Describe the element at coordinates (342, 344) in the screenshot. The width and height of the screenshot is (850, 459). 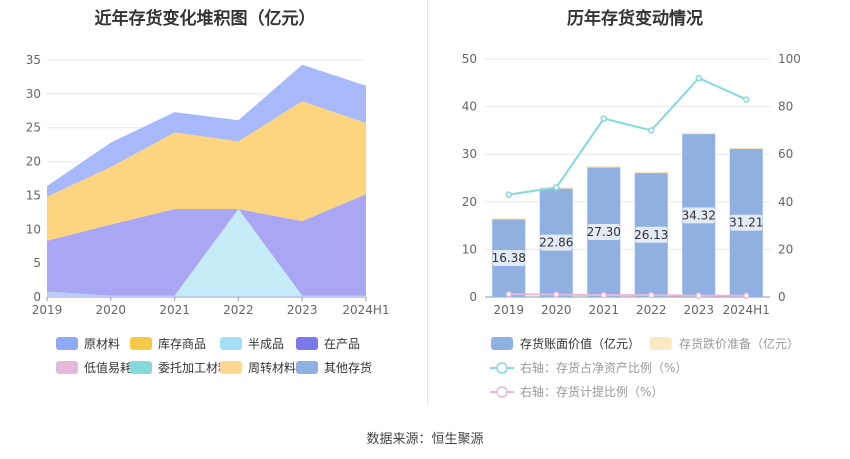
I see `legend-label: 在产品` at that location.